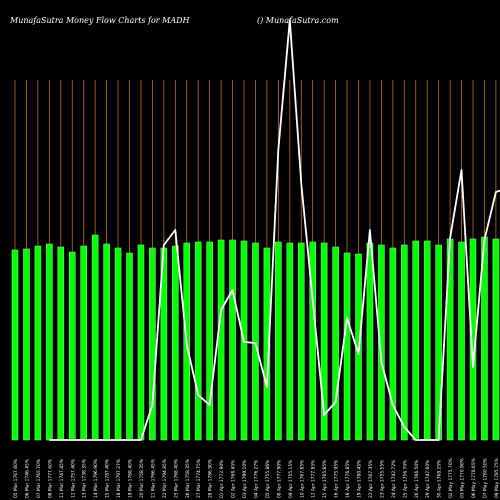 This screenshot has height=500, width=500. Describe the element at coordinates (131, 478) in the screenshot. I see `x-tick-label: 19 Mar 1768.40%` at that location.